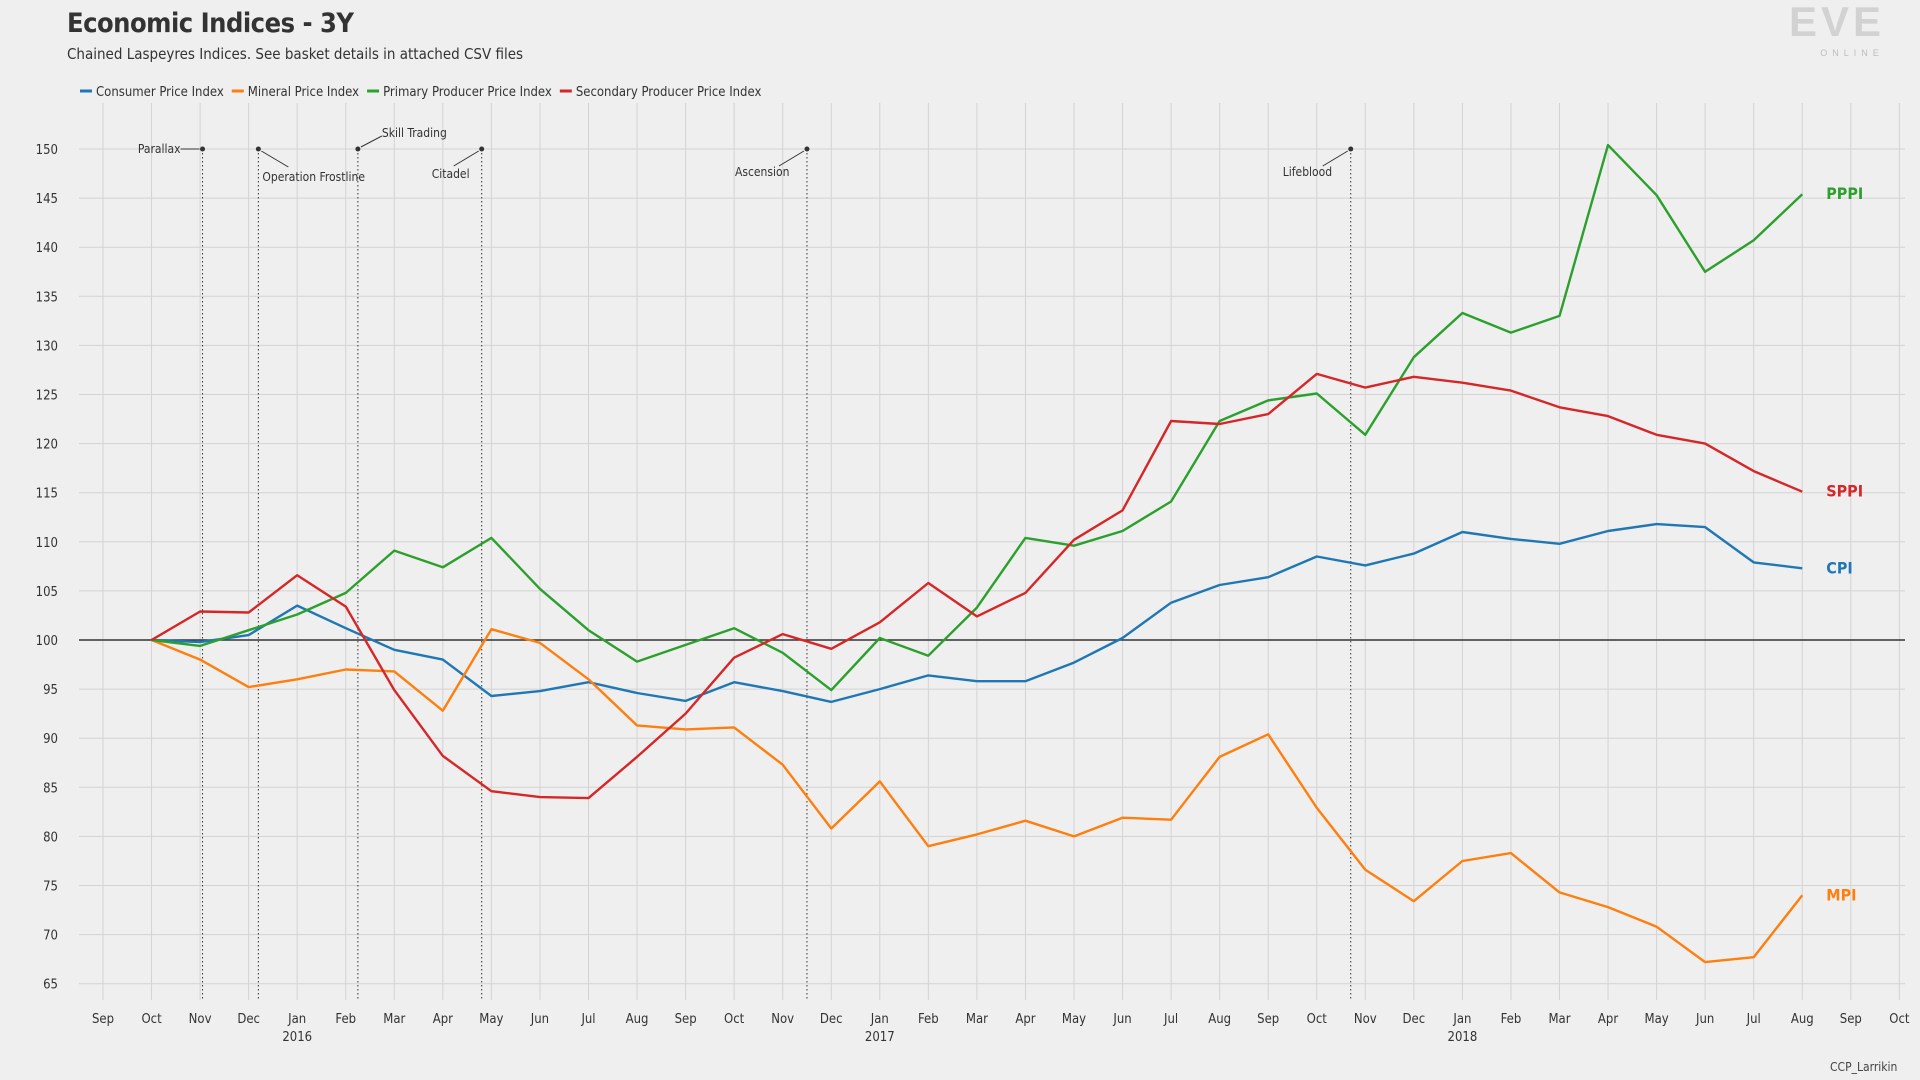  What do you see at coordinates (50, 788) in the screenshot?
I see `y-tick-label: 85` at bounding box center [50, 788].